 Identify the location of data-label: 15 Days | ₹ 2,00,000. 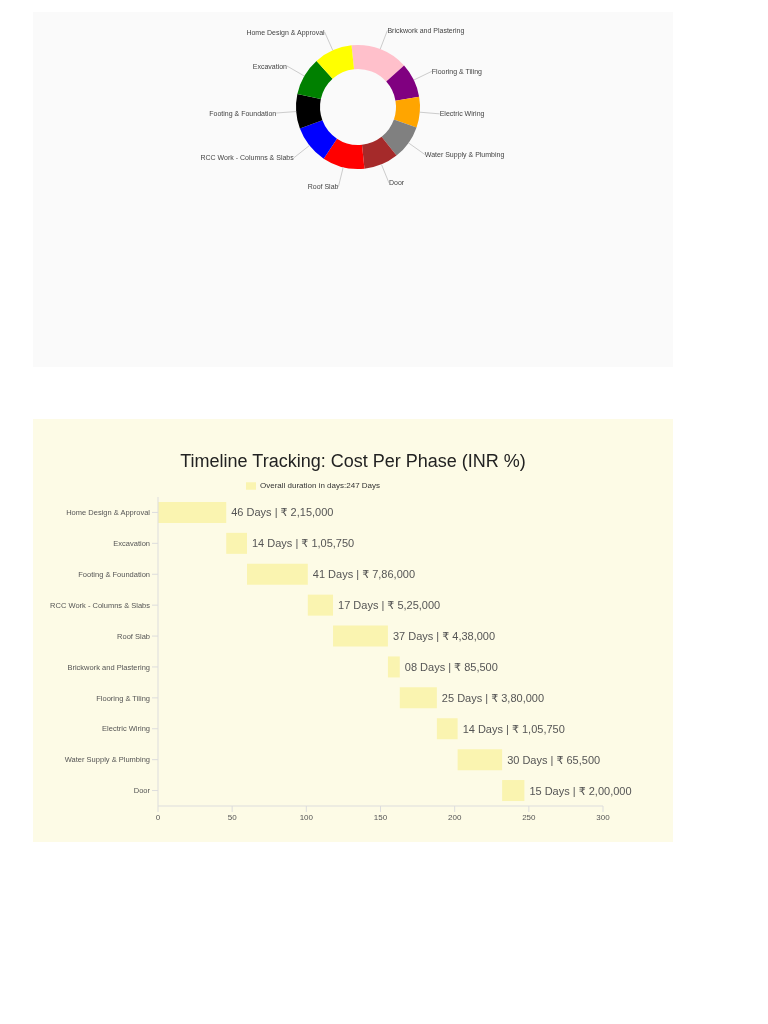
(580, 790).